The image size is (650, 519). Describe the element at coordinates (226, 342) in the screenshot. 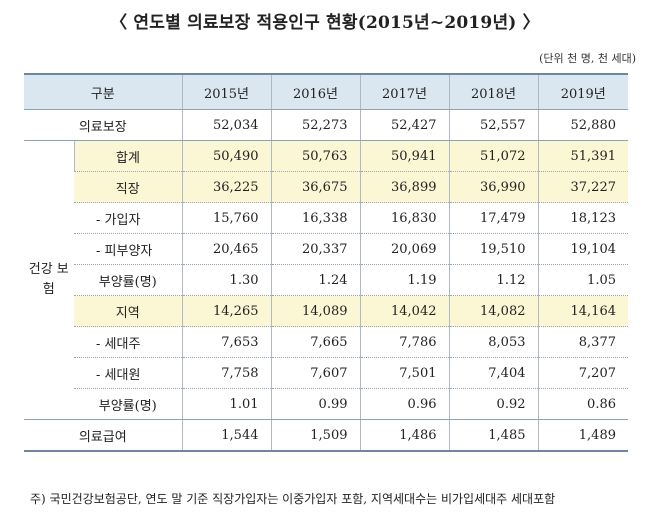

I see `cell-value: 7,653` at that location.